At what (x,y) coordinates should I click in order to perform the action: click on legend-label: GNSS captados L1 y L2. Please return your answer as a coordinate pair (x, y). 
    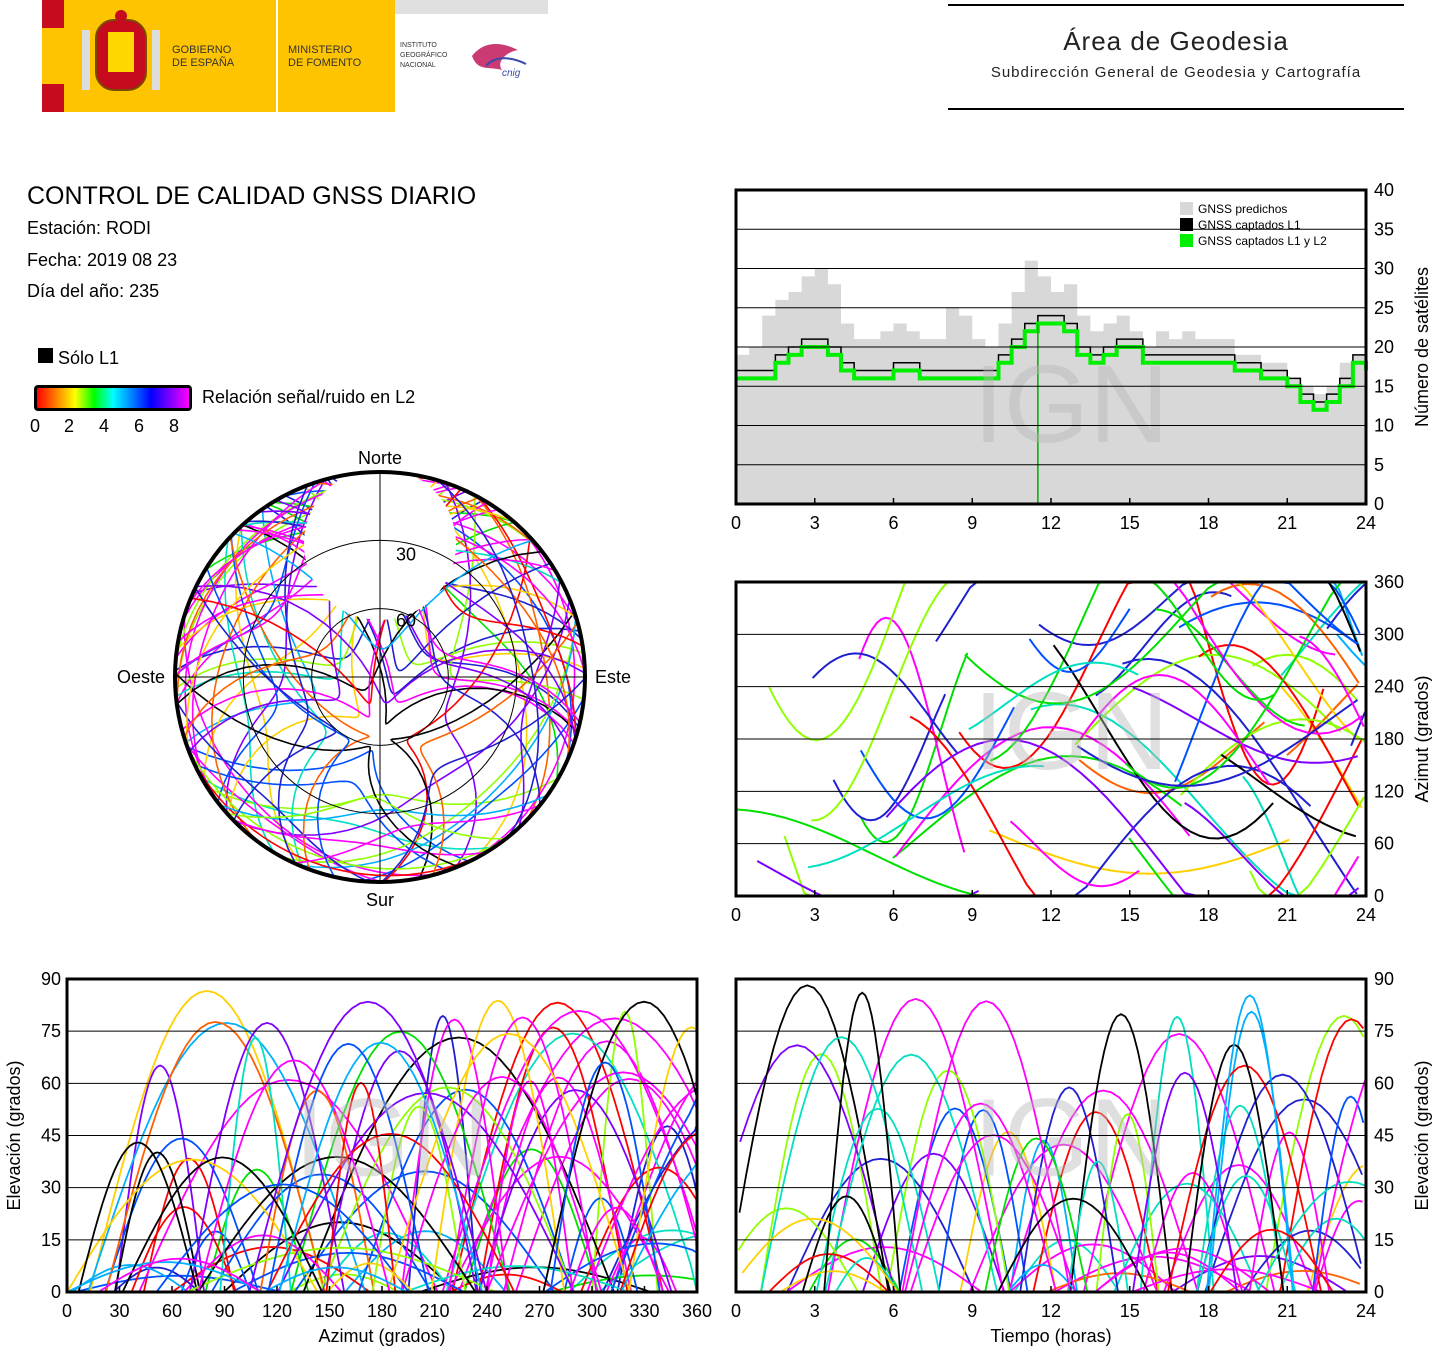
    Looking at the image, I should click on (1262, 241).